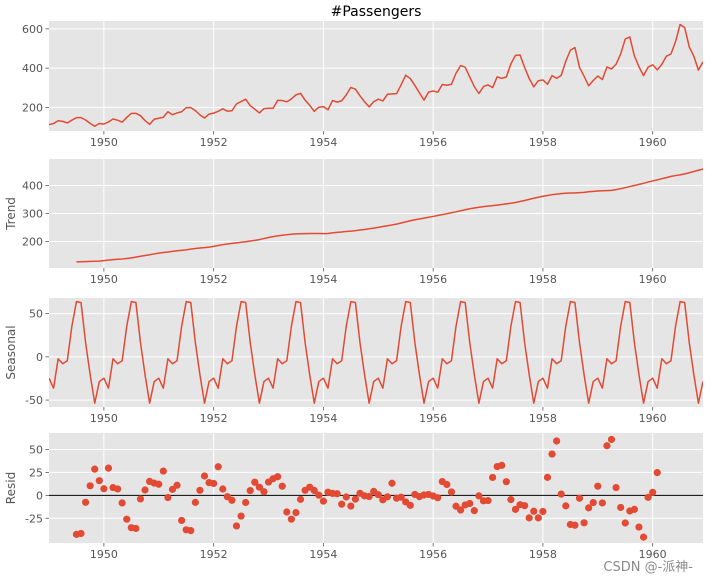 The image size is (709, 581). Describe the element at coordinates (214, 279) in the screenshot. I see `panel-1-xtick-label: 1952` at that location.